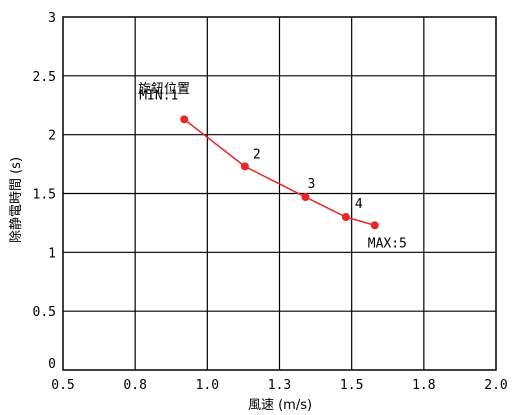 The width and height of the screenshot is (512, 415). Describe the element at coordinates (359, 204) in the screenshot. I see `data-point-label: 4` at that location.